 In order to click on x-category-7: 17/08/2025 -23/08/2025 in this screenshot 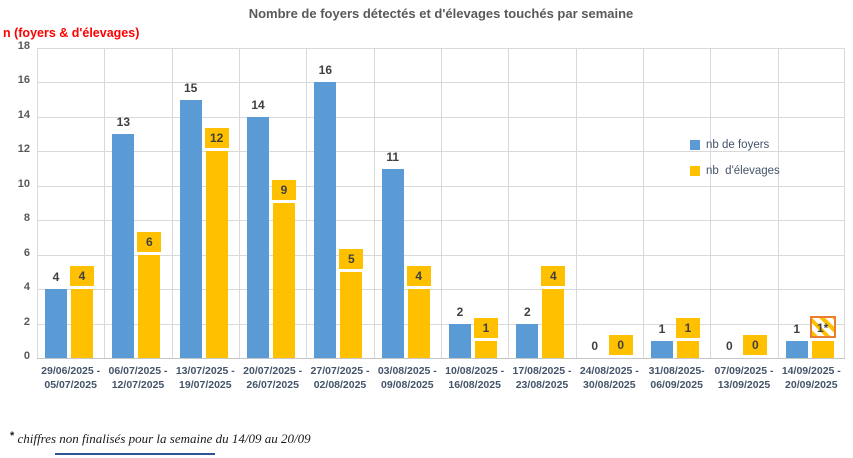, I will do `click(542, 378)`.